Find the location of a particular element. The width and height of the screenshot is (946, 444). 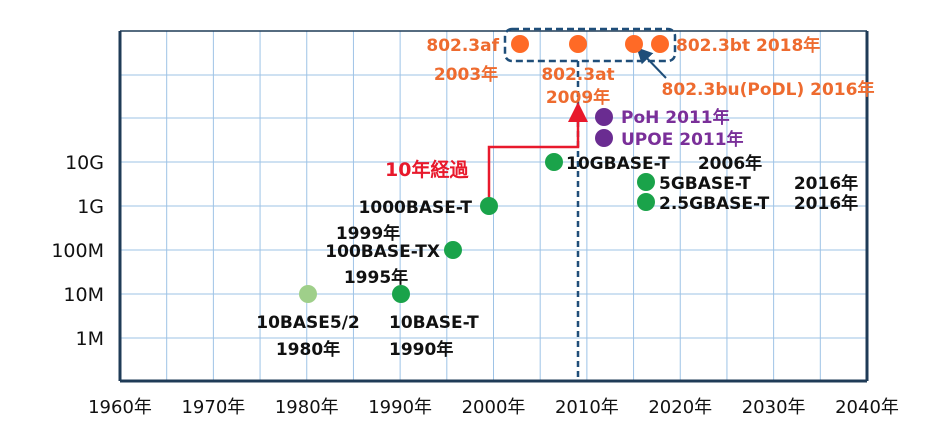

point-label: 100BASE-TX is located at coordinates (382, 252).